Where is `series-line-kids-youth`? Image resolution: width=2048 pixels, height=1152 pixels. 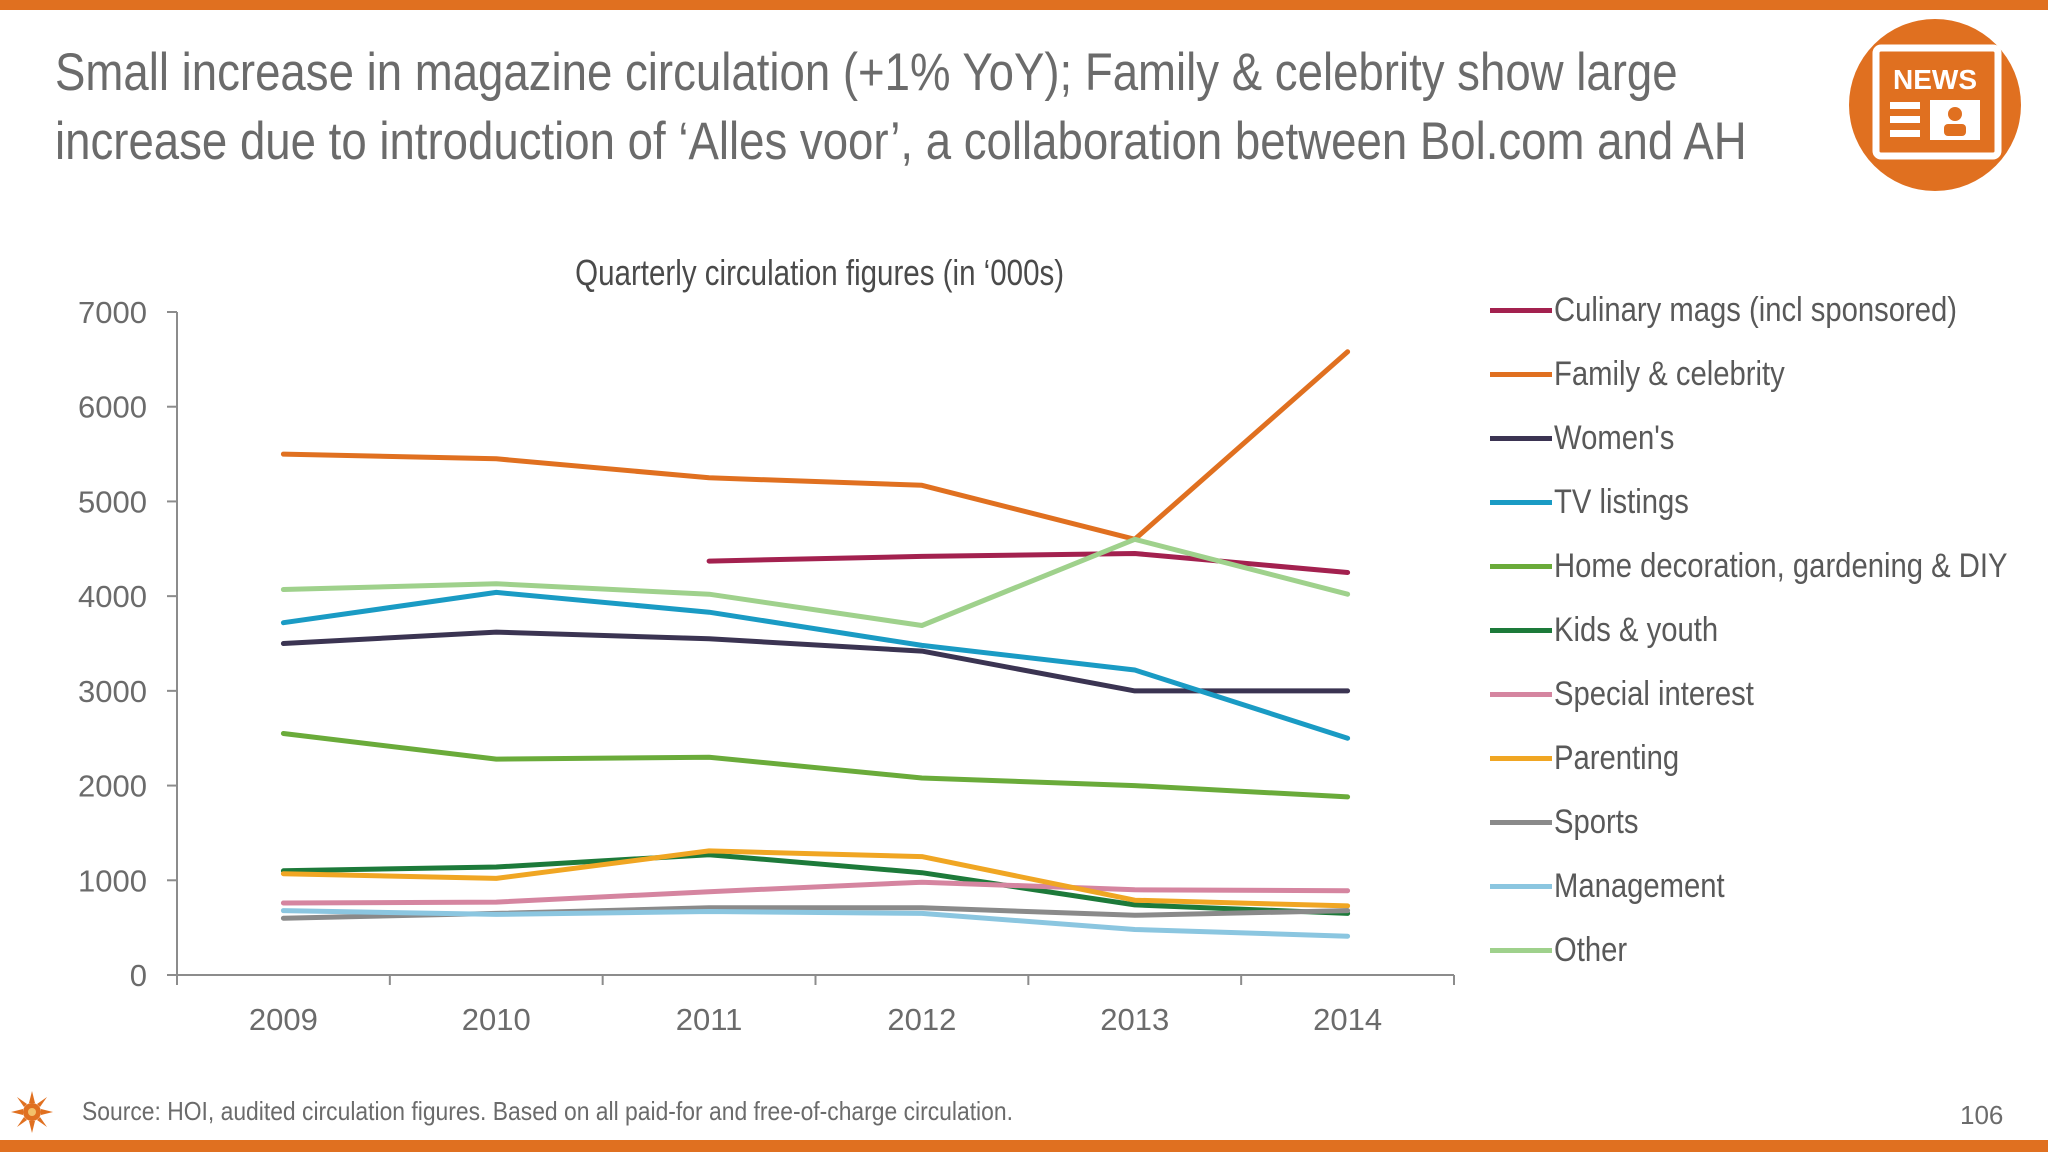 series-line-kids-youth is located at coordinates (815, 884).